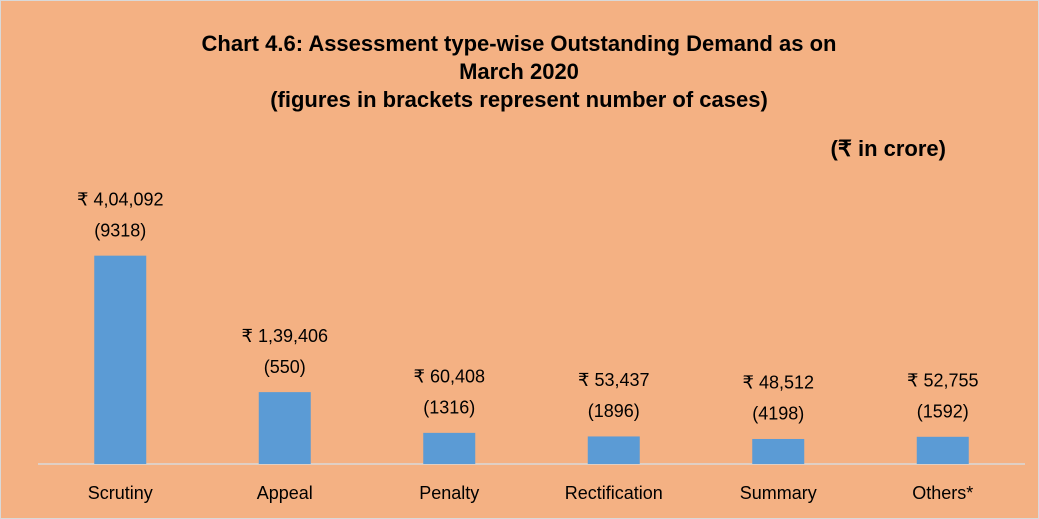  Describe the element at coordinates (449, 493) in the screenshot. I see `x-tick-label: Penalty` at that location.